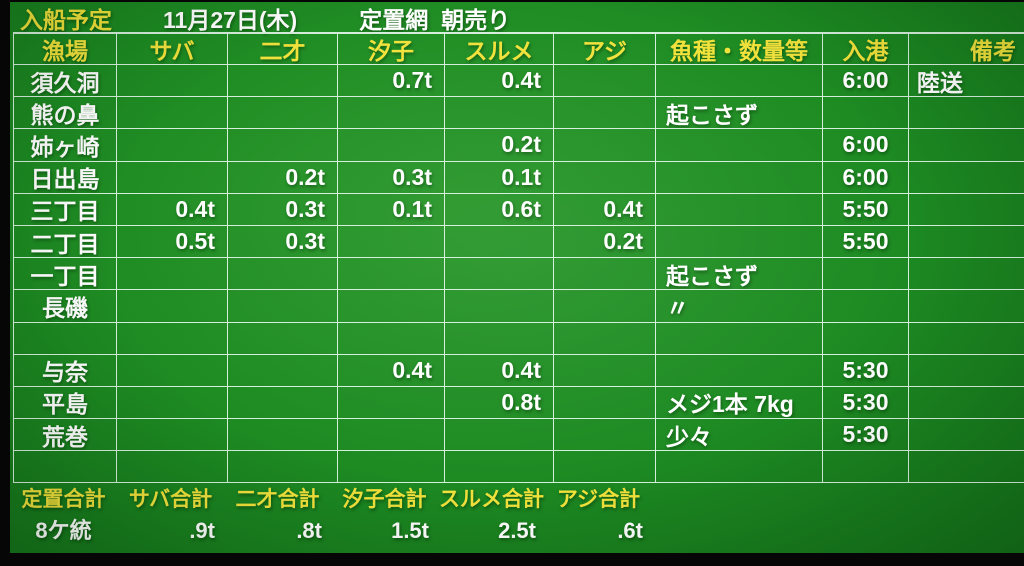 This screenshot has width=1024, height=566. Describe the element at coordinates (391, 49) in the screenshot. I see `column-header-shioko: 汐子` at that location.